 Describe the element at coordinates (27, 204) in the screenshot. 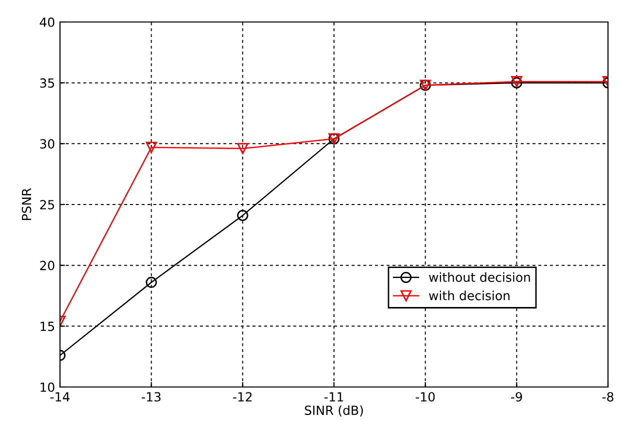

I see `y-axis-title: PSNR` at that location.